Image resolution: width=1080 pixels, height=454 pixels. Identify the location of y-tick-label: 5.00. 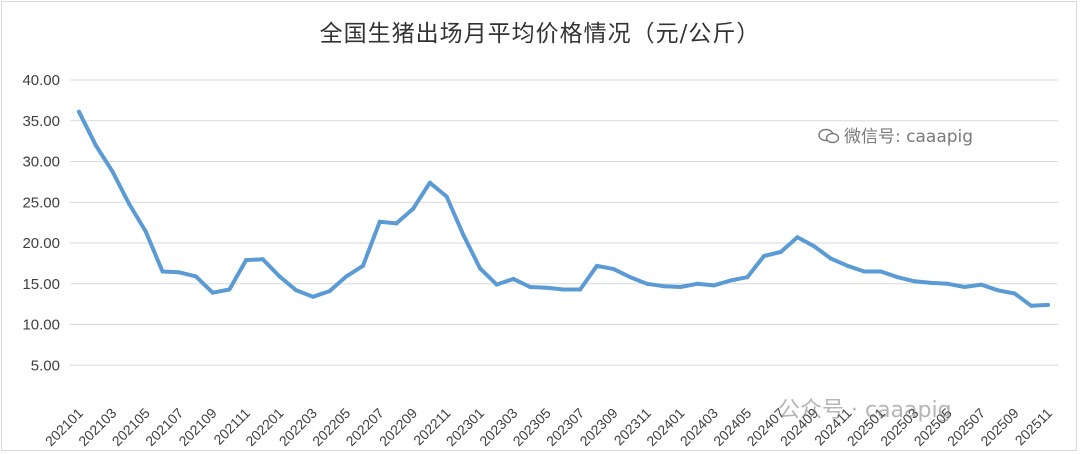
(45, 365).